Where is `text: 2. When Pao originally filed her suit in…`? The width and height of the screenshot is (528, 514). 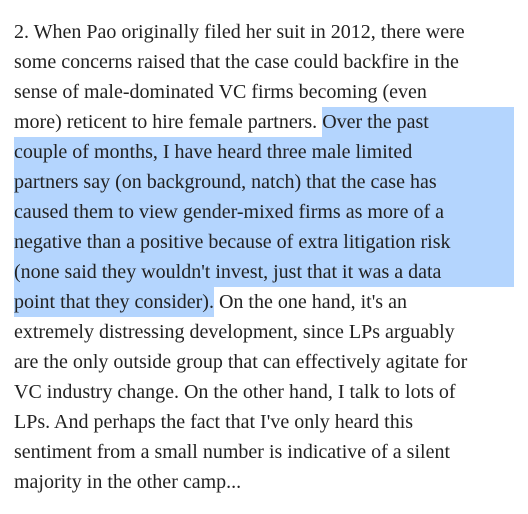 text: 2. When Pao originally filed her suit in… is located at coordinates (239, 32).